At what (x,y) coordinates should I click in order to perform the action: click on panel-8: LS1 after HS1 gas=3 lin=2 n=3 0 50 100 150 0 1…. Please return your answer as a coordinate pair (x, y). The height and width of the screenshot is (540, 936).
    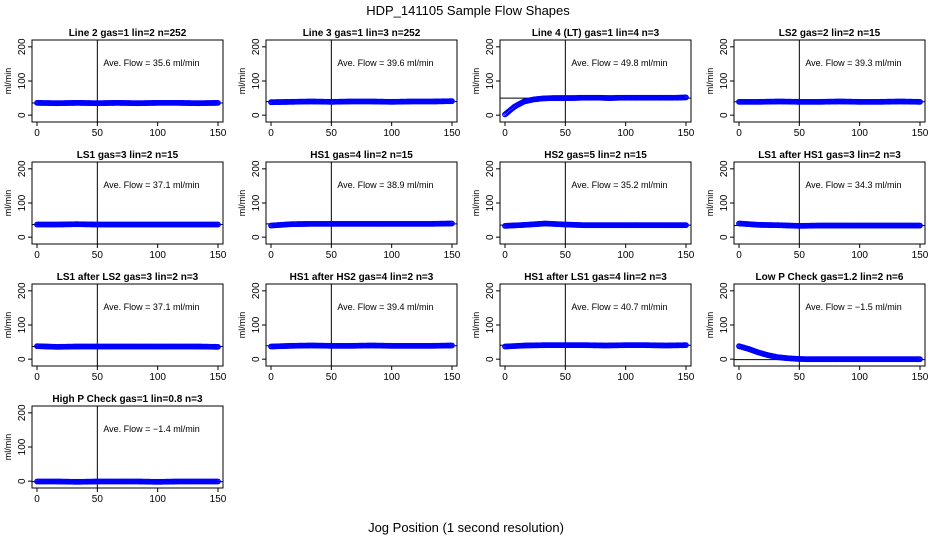
    Looking at the image, I should click on (817, 205).